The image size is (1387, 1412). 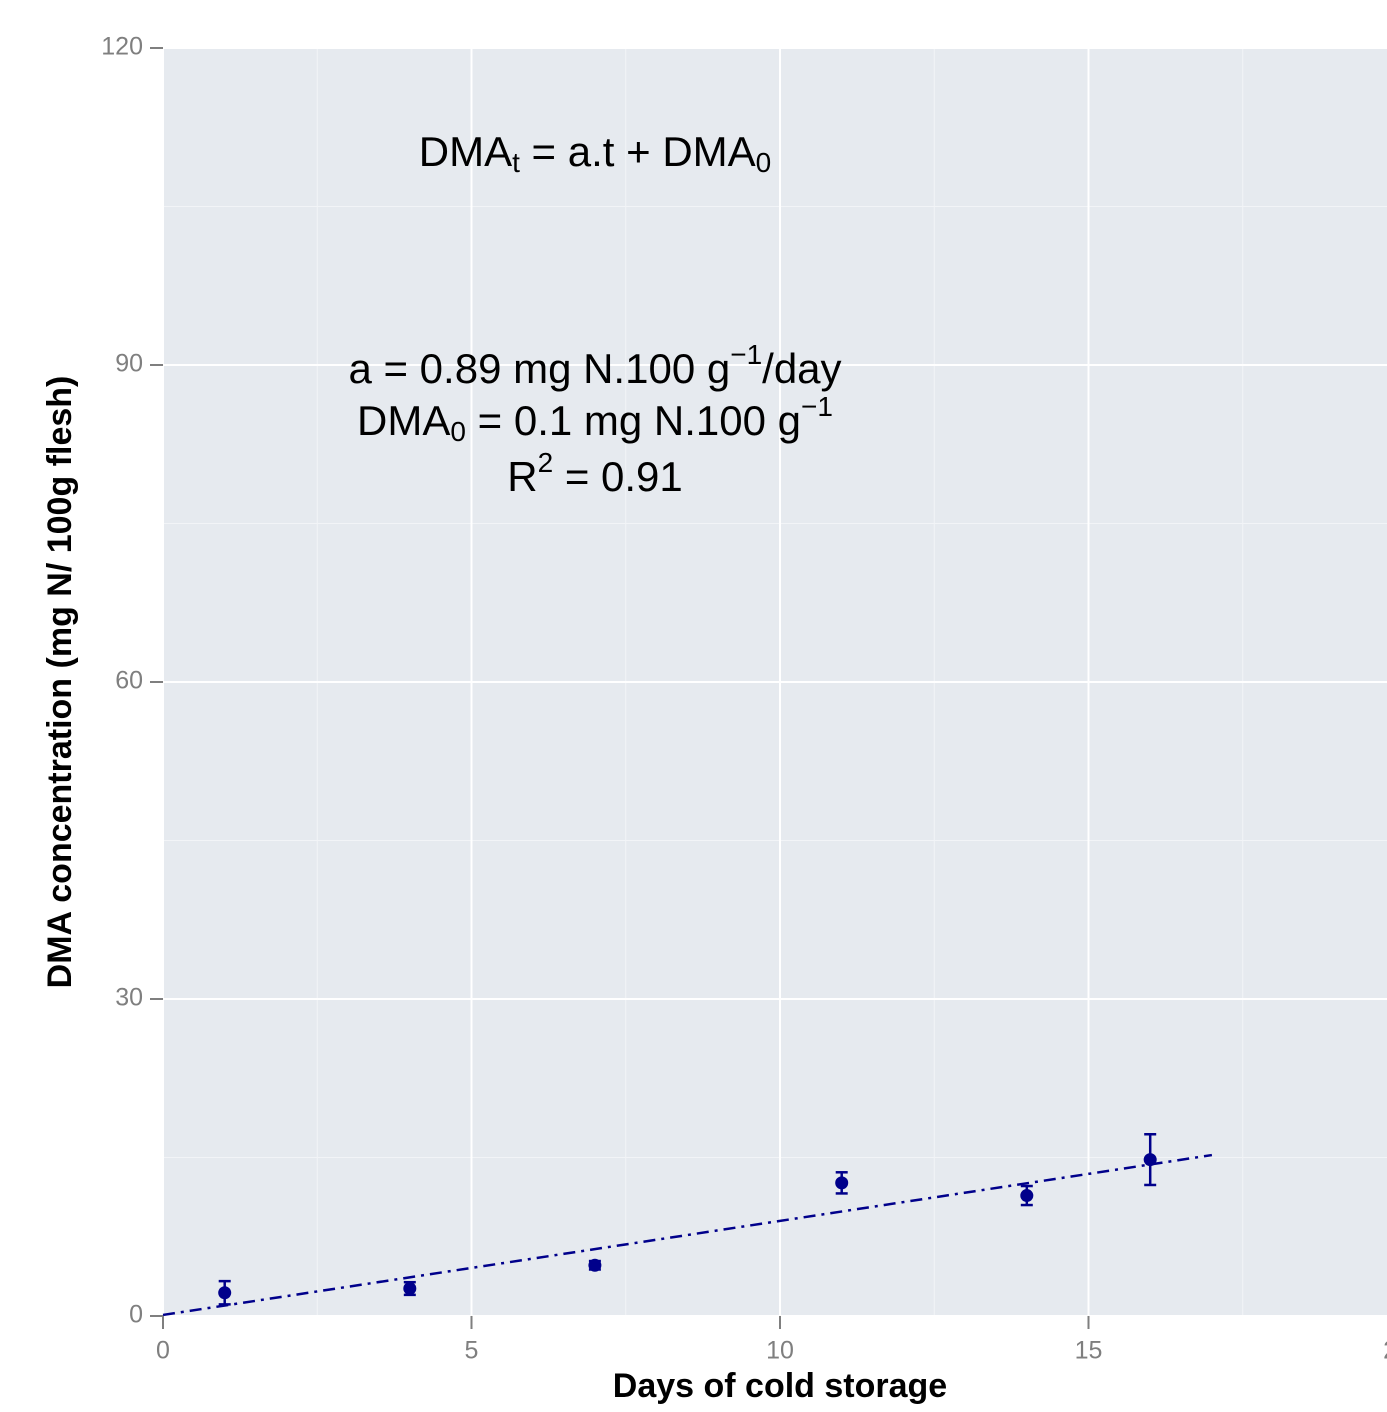 What do you see at coordinates (1089, 1351) in the screenshot?
I see `x-tick-label: 15` at bounding box center [1089, 1351].